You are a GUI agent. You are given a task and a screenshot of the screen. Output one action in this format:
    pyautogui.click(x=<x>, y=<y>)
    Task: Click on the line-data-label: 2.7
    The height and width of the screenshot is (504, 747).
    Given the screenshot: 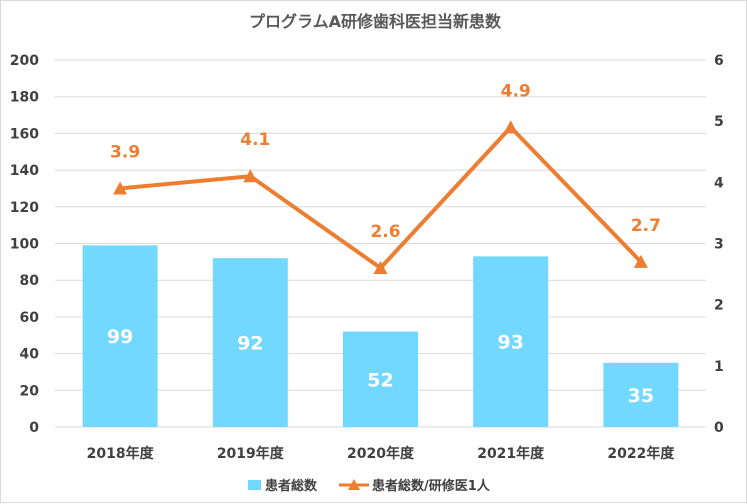 What is the action you would take?
    pyautogui.click(x=646, y=226)
    